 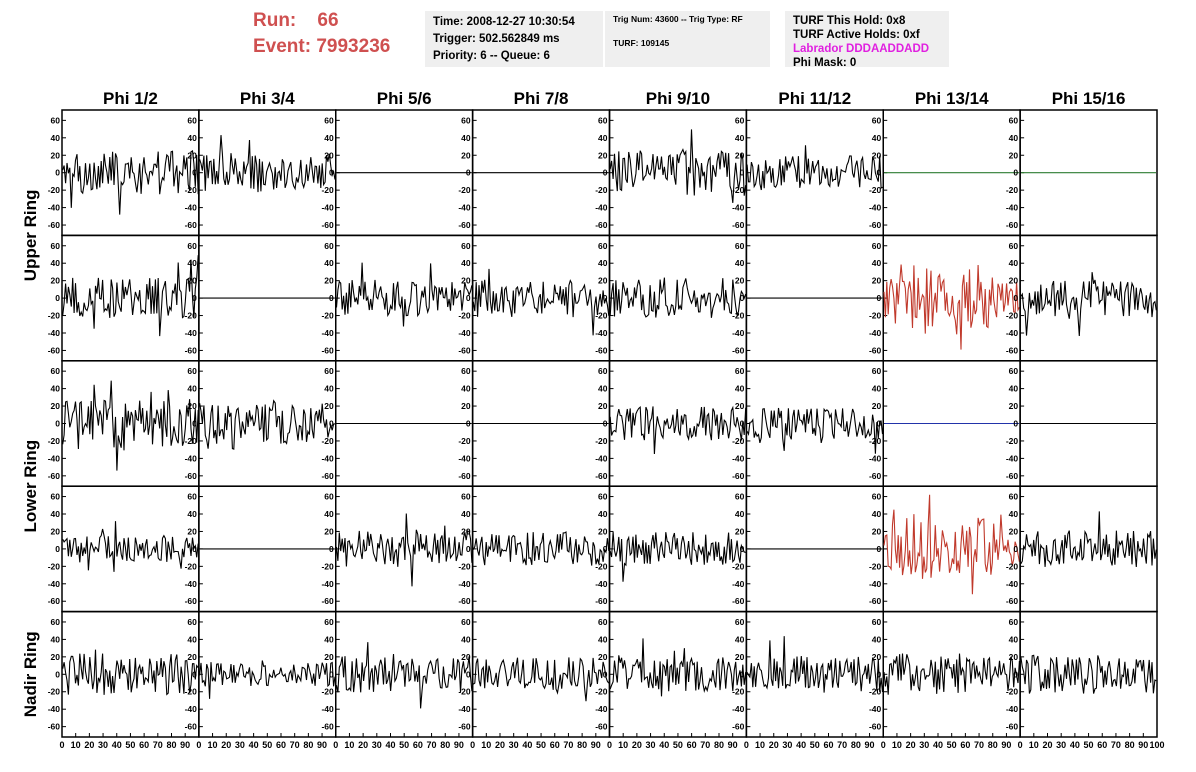 What do you see at coordinates (815, 664) in the screenshot?
I see `trace-r5-c6` at bounding box center [815, 664].